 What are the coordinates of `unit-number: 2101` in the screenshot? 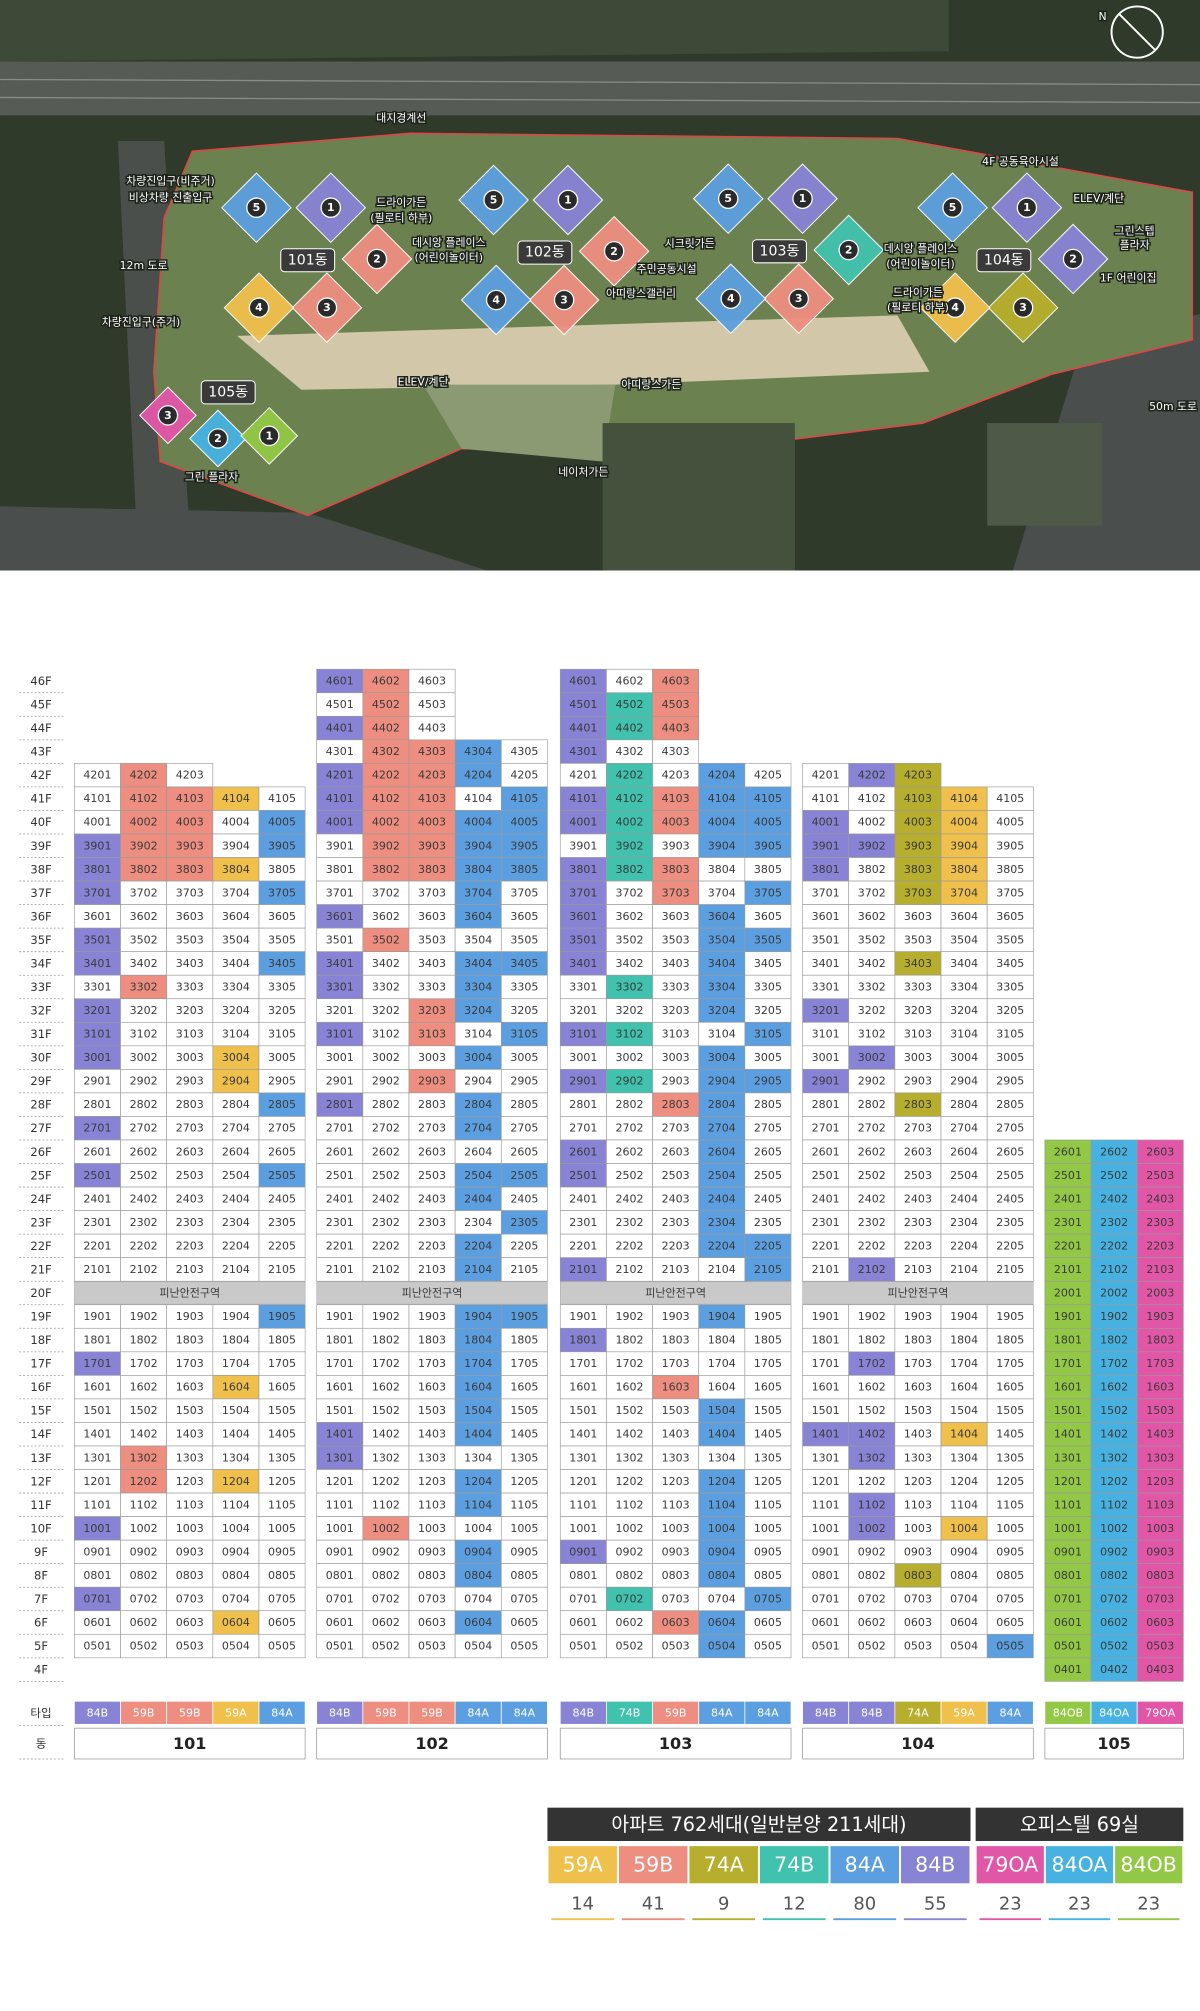 It's located at (97, 1269).